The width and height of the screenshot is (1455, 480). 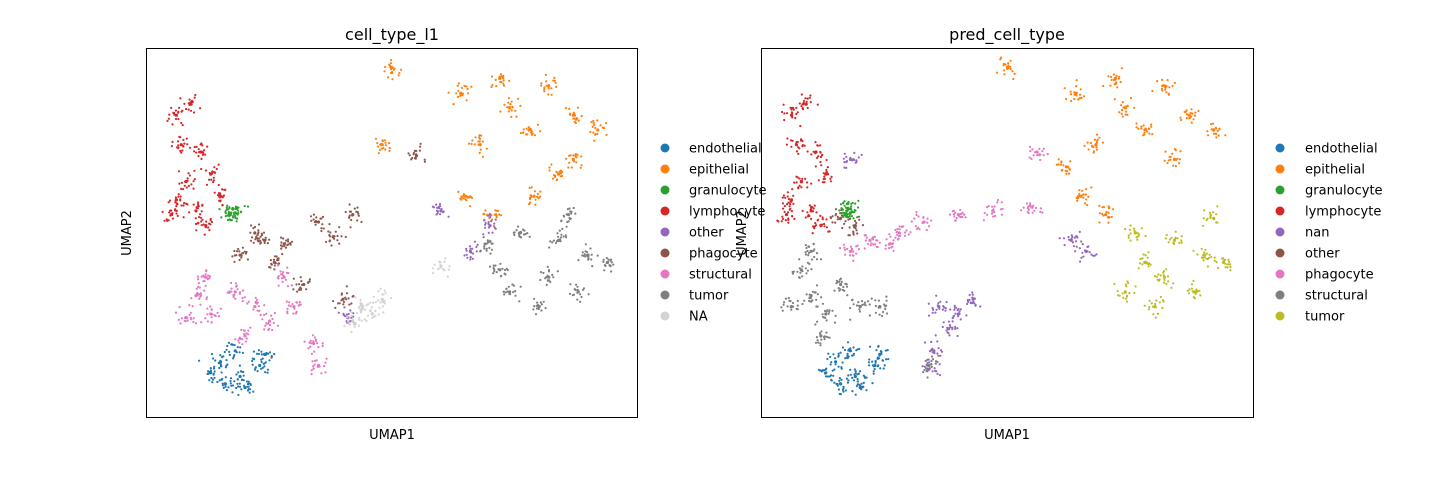 I want to click on legend-label-tumor: tumor, so click(x=1325, y=317).